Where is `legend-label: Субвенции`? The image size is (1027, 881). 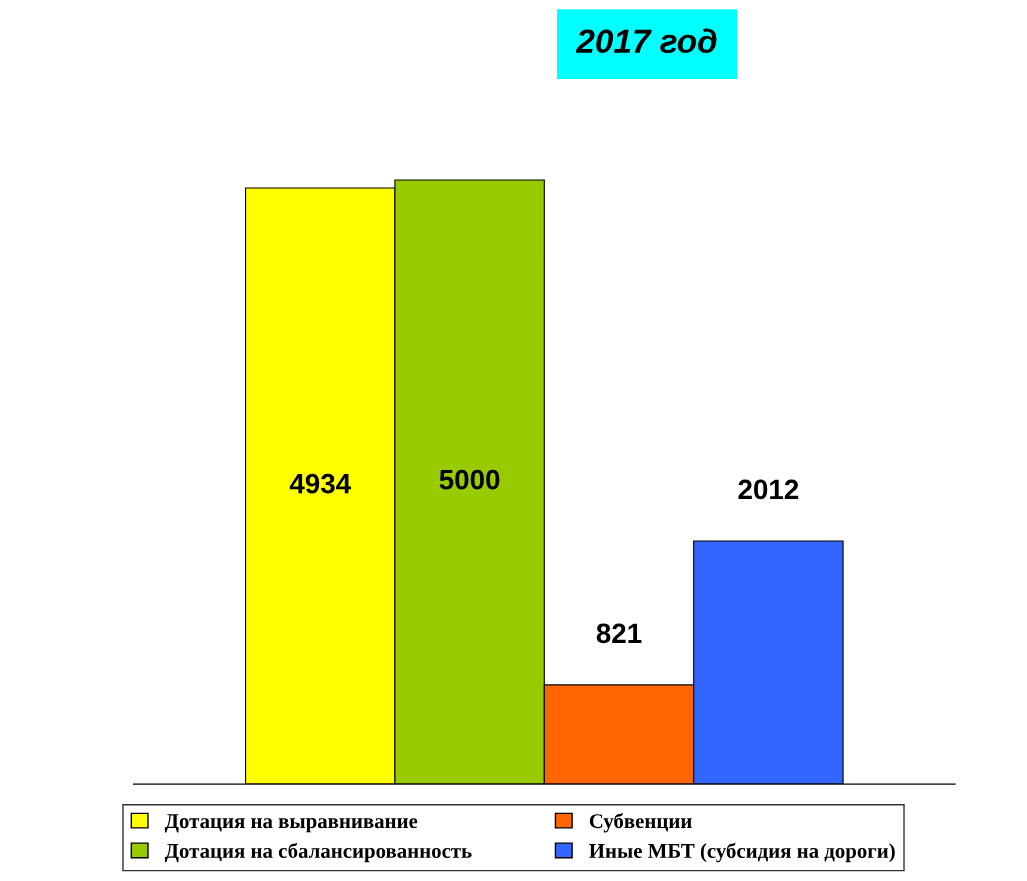 legend-label: Субвенции is located at coordinates (640, 823).